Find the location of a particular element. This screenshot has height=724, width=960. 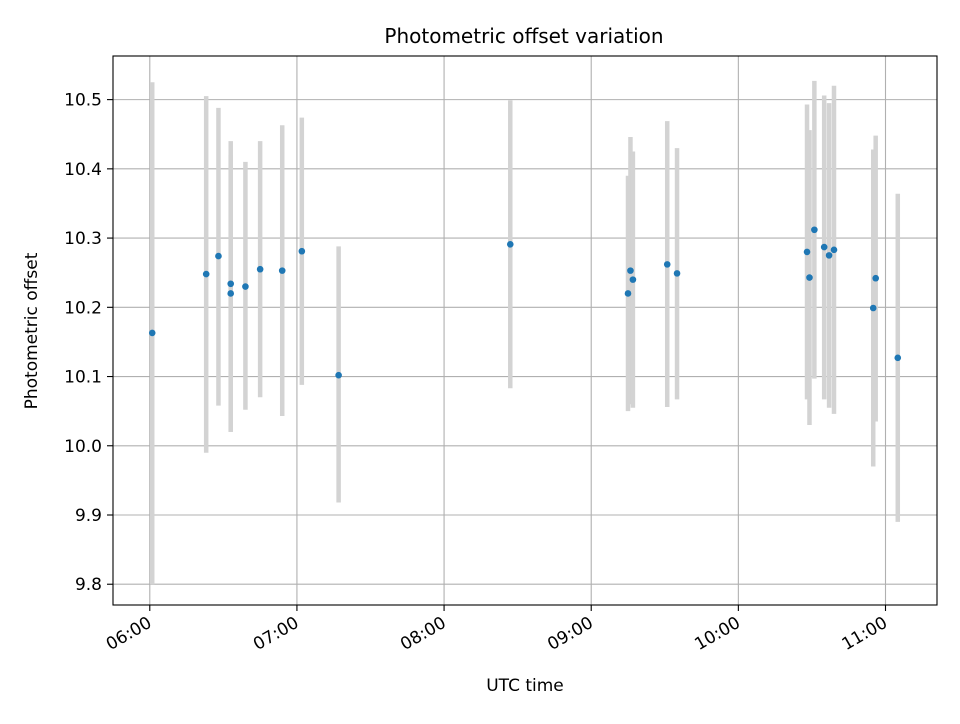

y-tick-label: 9.9 is located at coordinates (88, 516).